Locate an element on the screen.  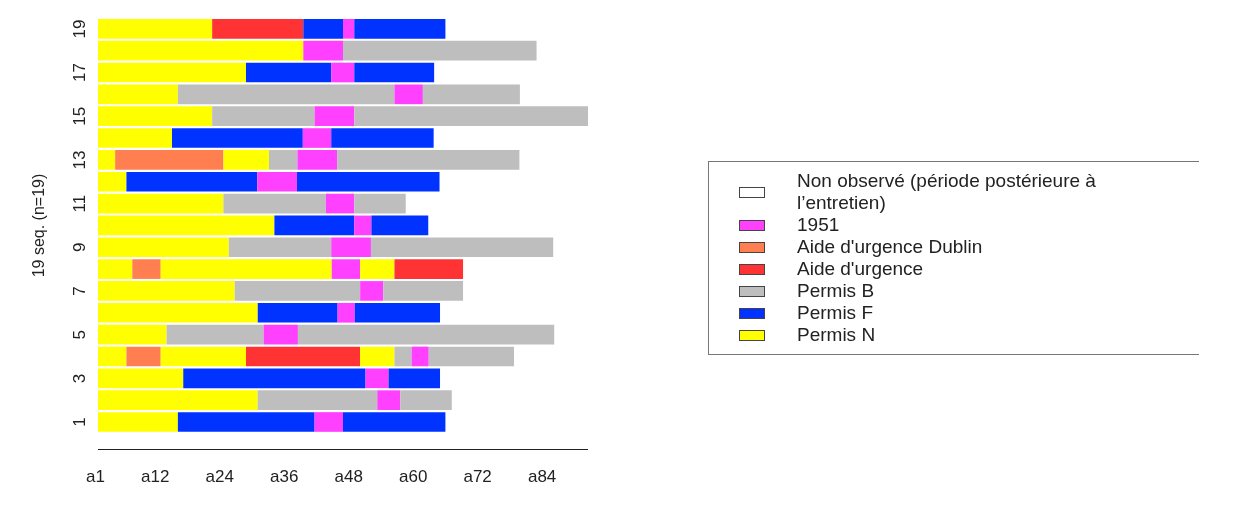
legend-label: Permis B is located at coordinates (836, 291).